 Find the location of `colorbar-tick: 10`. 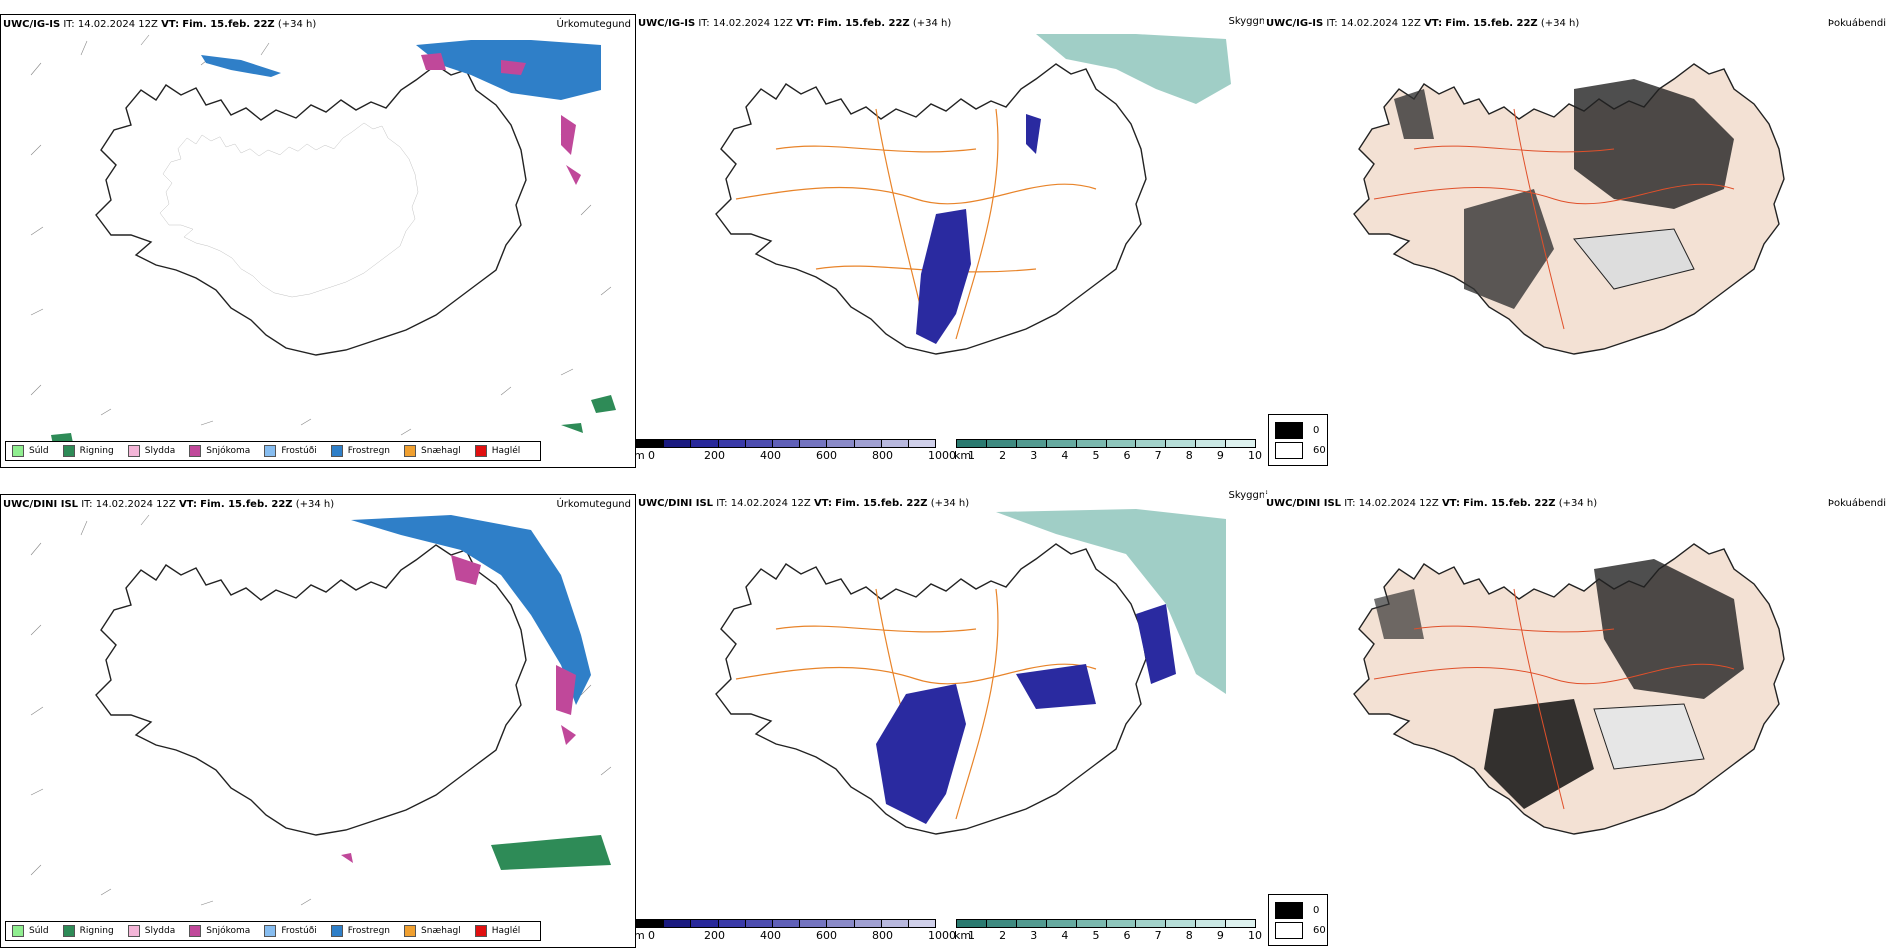

colorbar-tick: 10 is located at coordinates (1255, 935).